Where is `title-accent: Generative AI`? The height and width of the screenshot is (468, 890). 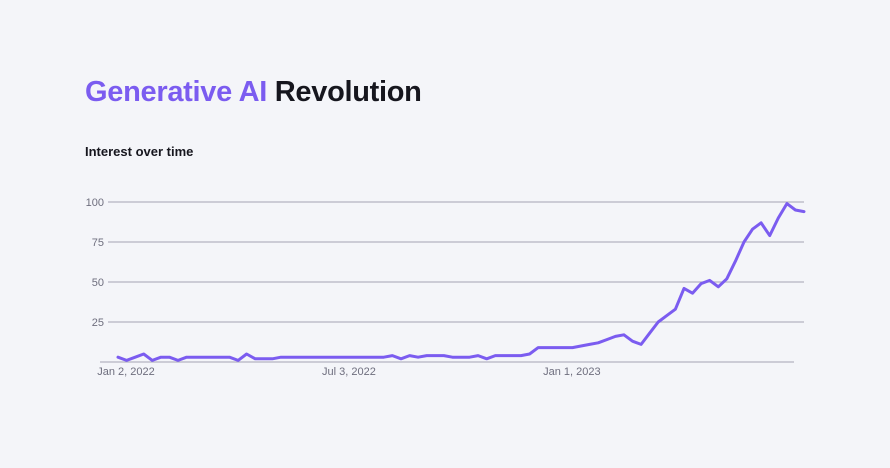 title-accent: Generative AI is located at coordinates (176, 92).